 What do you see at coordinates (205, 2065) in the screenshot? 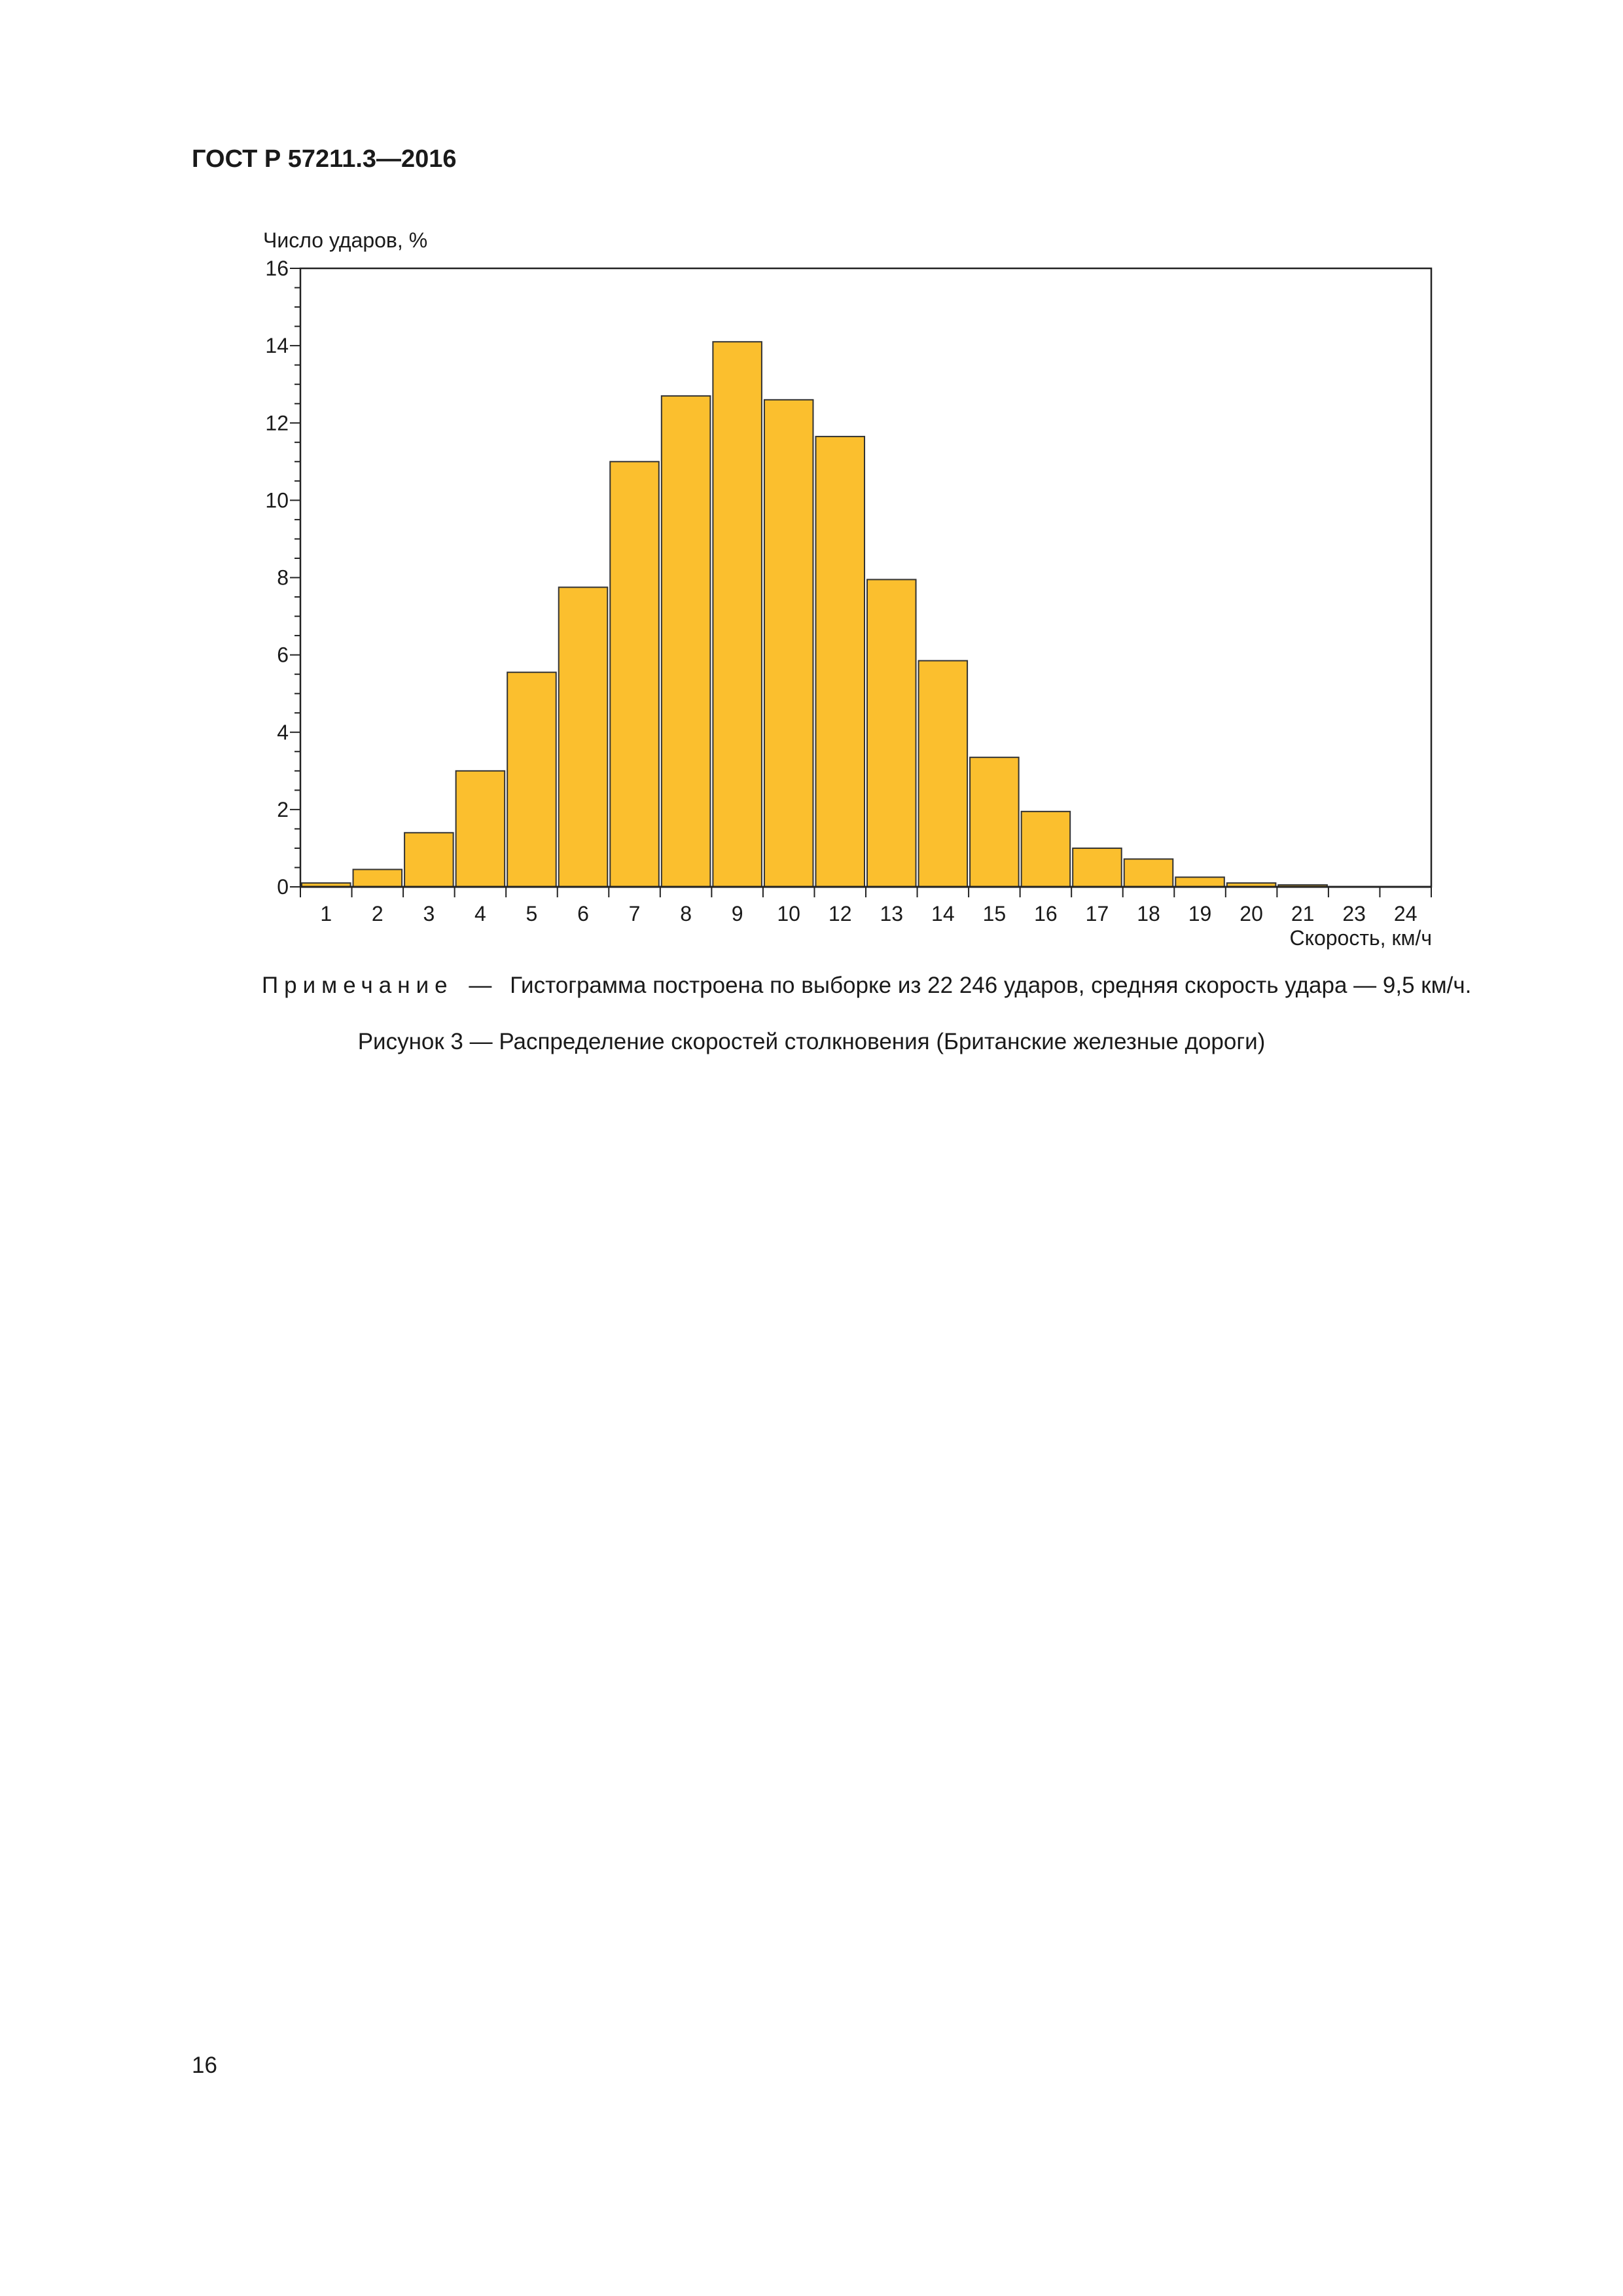
I see `page-number: 16` at bounding box center [205, 2065].